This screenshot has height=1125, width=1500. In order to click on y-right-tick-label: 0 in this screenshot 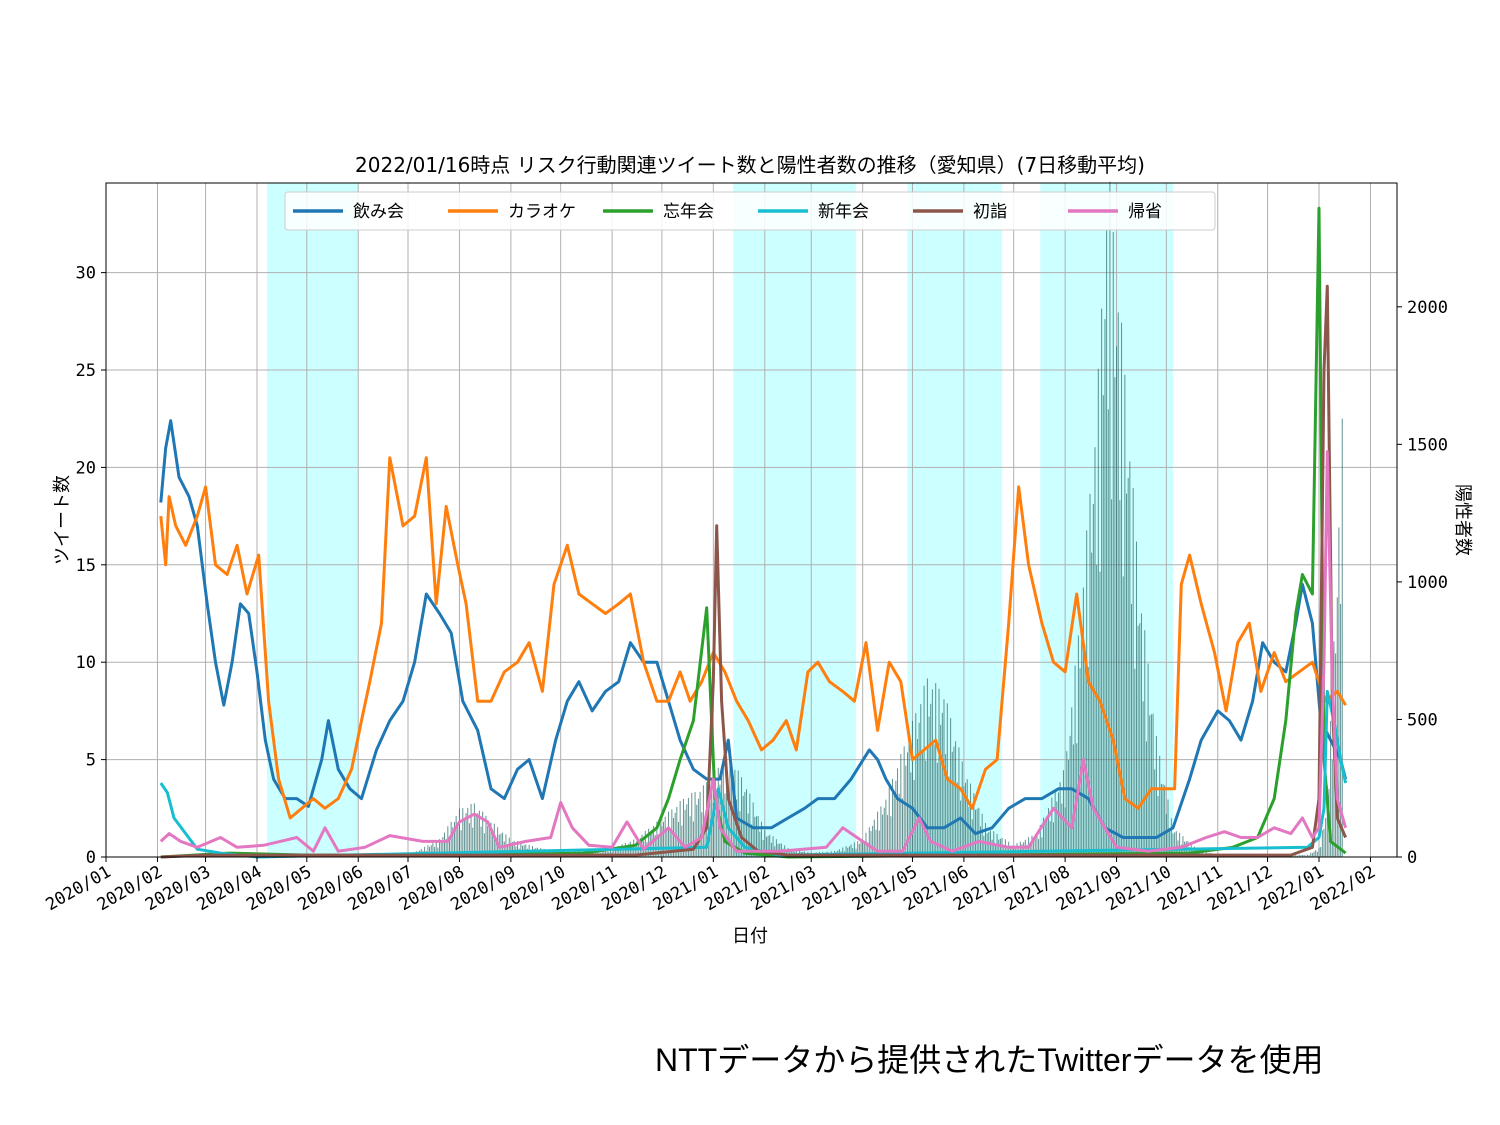, I will do `click(1412, 858)`.